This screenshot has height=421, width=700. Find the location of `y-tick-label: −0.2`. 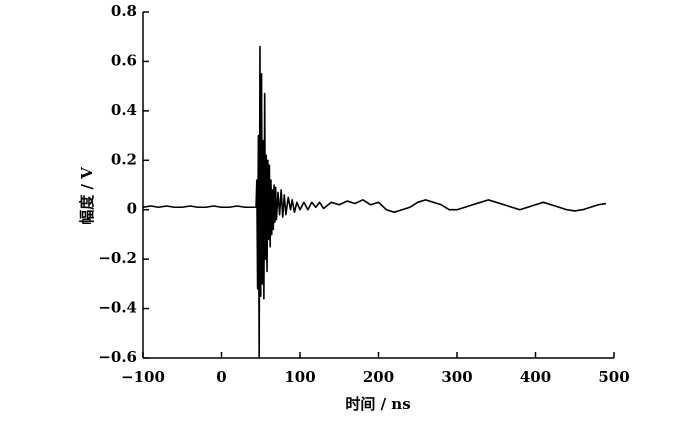

y-tick-label: −0.2 is located at coordinates (117, 258).